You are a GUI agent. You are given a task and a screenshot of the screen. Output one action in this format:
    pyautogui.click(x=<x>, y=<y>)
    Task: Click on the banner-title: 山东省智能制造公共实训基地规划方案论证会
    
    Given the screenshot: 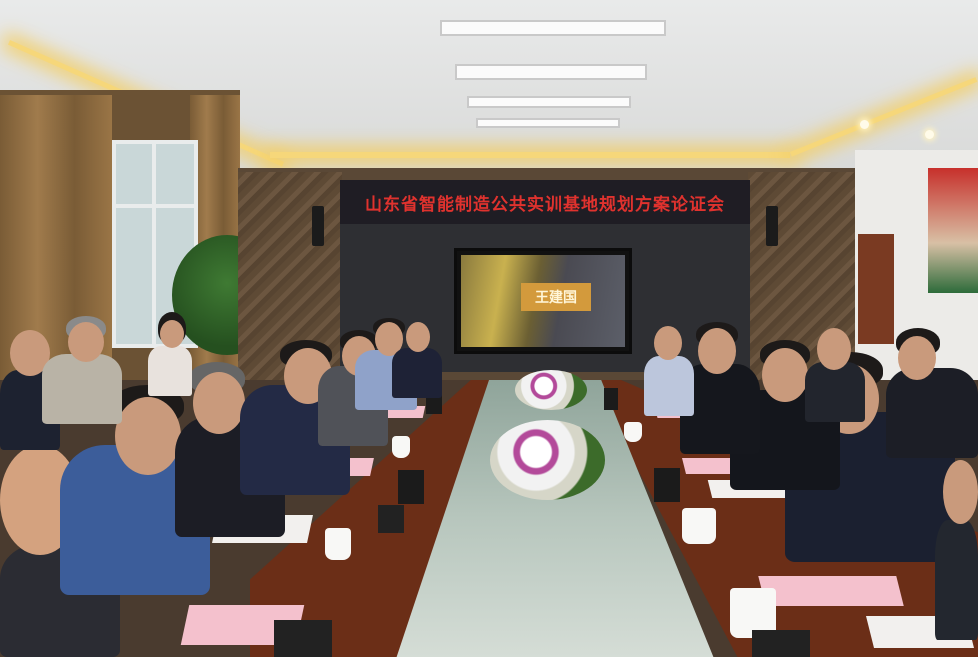 What is the action you would take?
    pyautogui.click(x=545, y=204)
    